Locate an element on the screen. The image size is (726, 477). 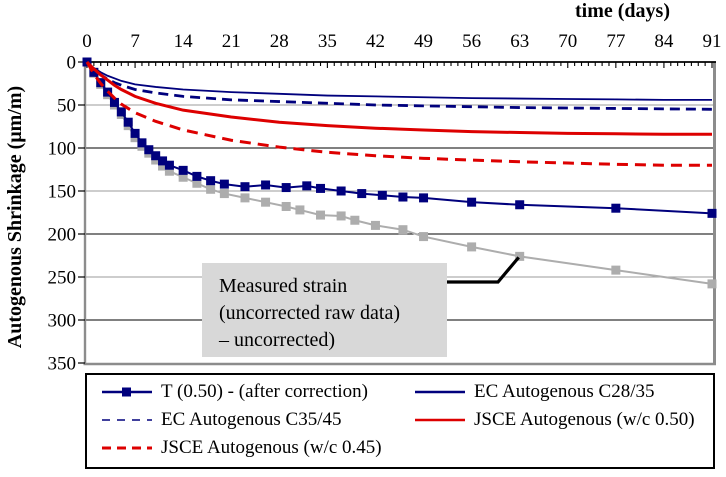
annotation-line-3: – uncorrected) is located at coordinates (277, 340).